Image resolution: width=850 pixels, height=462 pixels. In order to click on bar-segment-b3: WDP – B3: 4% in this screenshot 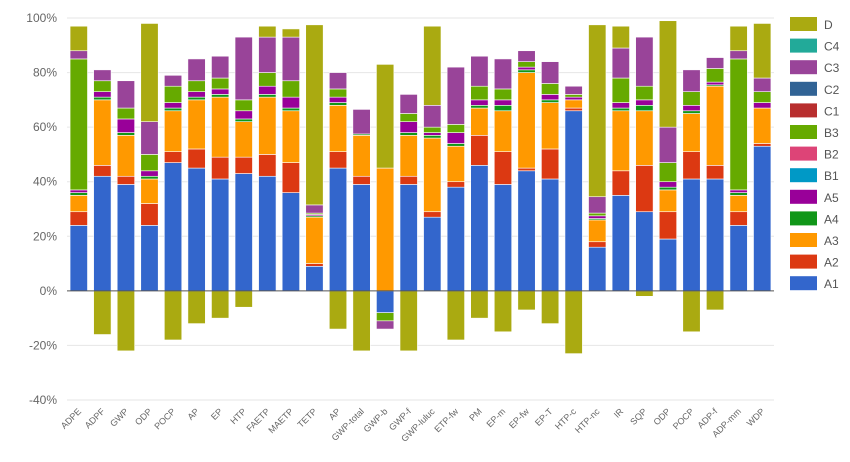, I will do `click(762, 97)`.